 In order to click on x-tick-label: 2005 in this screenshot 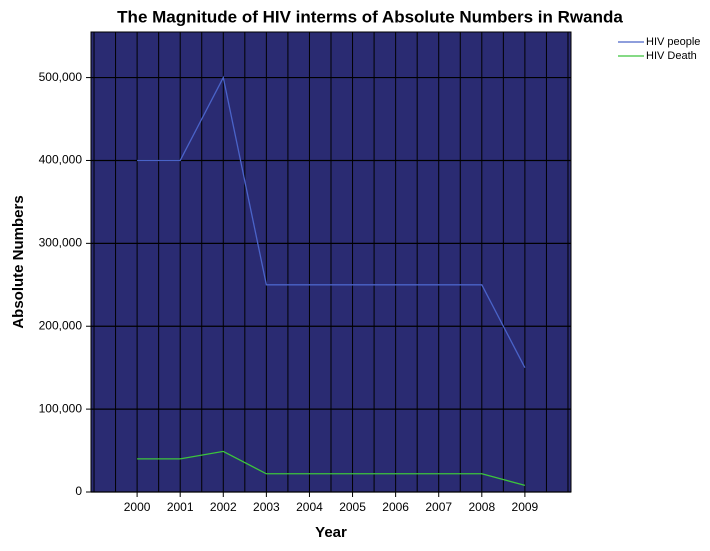, I will do `click(352, 507)`.